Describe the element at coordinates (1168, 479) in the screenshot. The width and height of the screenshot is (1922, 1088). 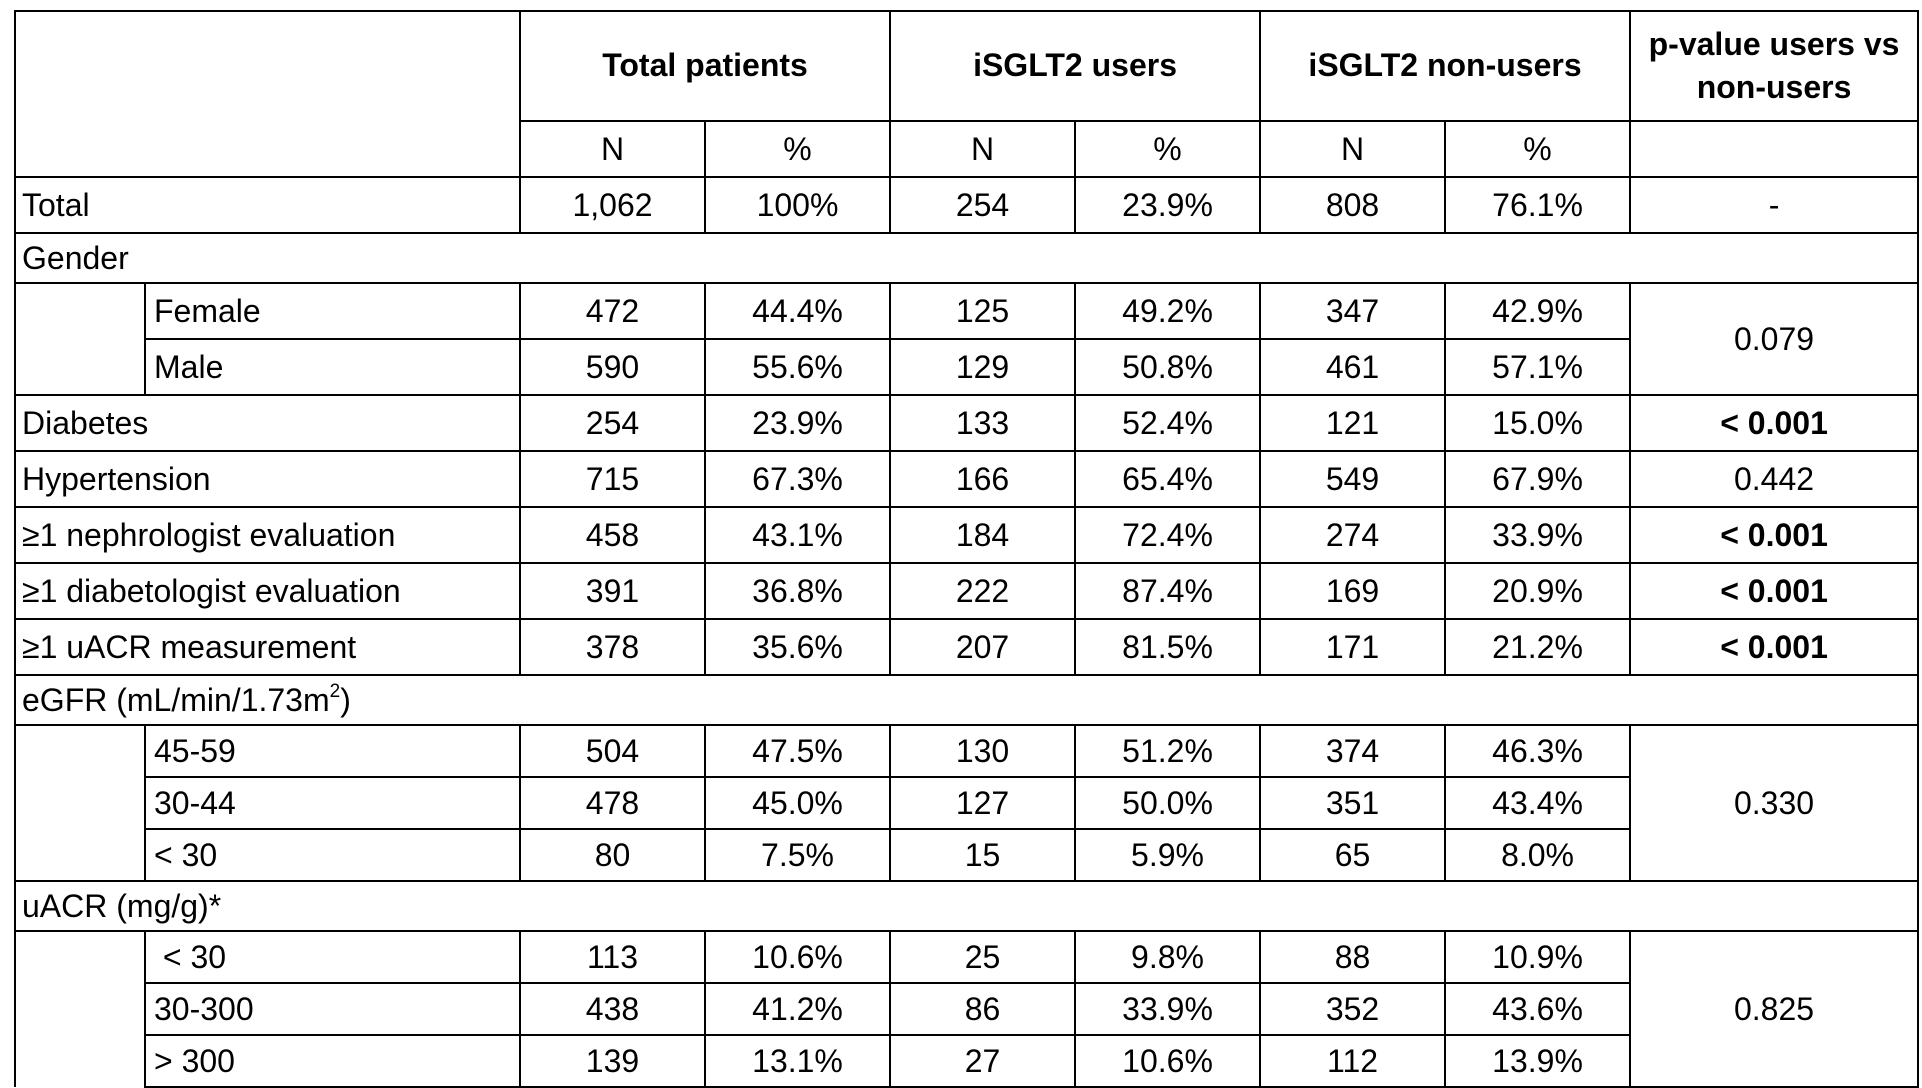
I see `cell: 65.4%` at that location.